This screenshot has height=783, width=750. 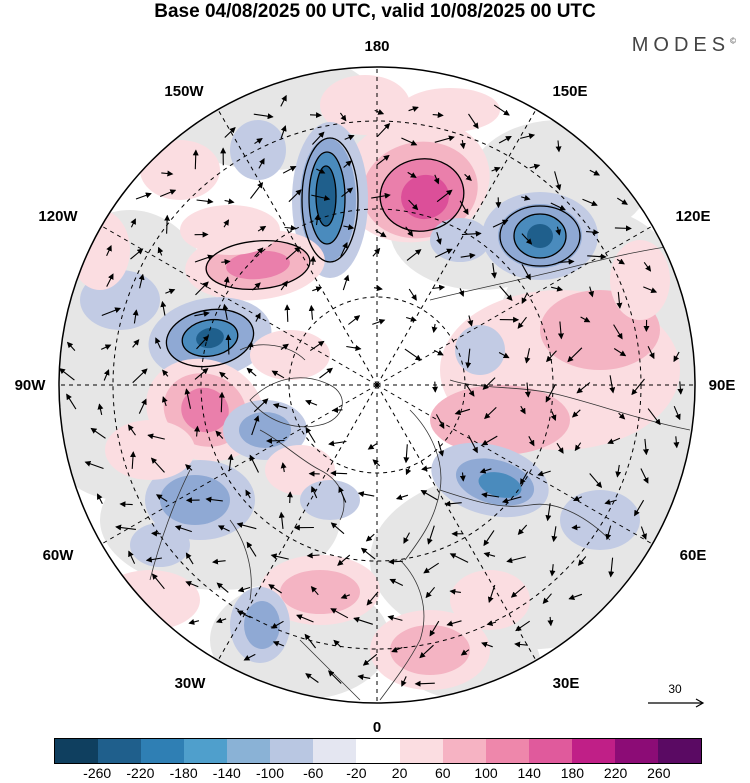 What do you see at coordinates (675, 689) in the screenshot?
I see `reference-vector-value: 30` at bounding box center [675, 689].